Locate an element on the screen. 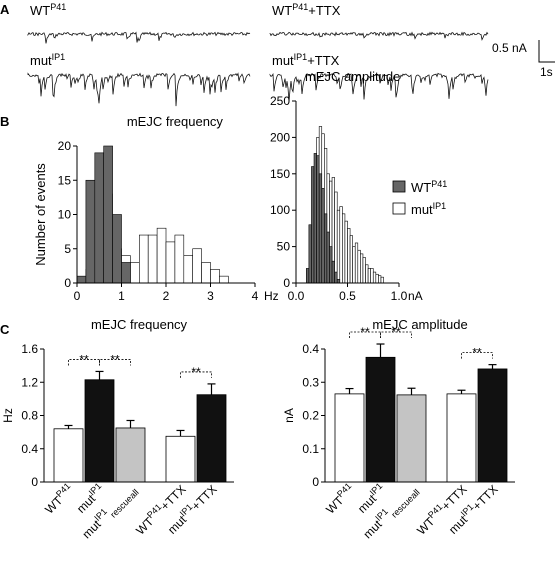 The height and width of the screenshot is (568, 560). scale-amplitude-label: 0.5 nA is located at coordinates (509, 48).